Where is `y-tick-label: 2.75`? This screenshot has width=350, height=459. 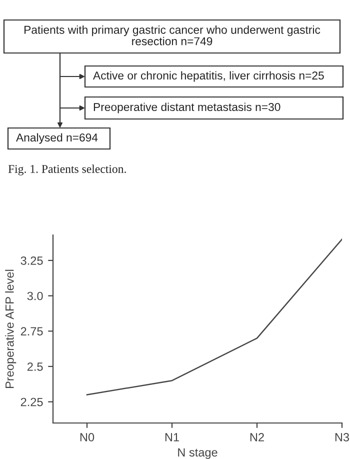
y-tick-label: 2.75 is located at coordinates (31, 331).